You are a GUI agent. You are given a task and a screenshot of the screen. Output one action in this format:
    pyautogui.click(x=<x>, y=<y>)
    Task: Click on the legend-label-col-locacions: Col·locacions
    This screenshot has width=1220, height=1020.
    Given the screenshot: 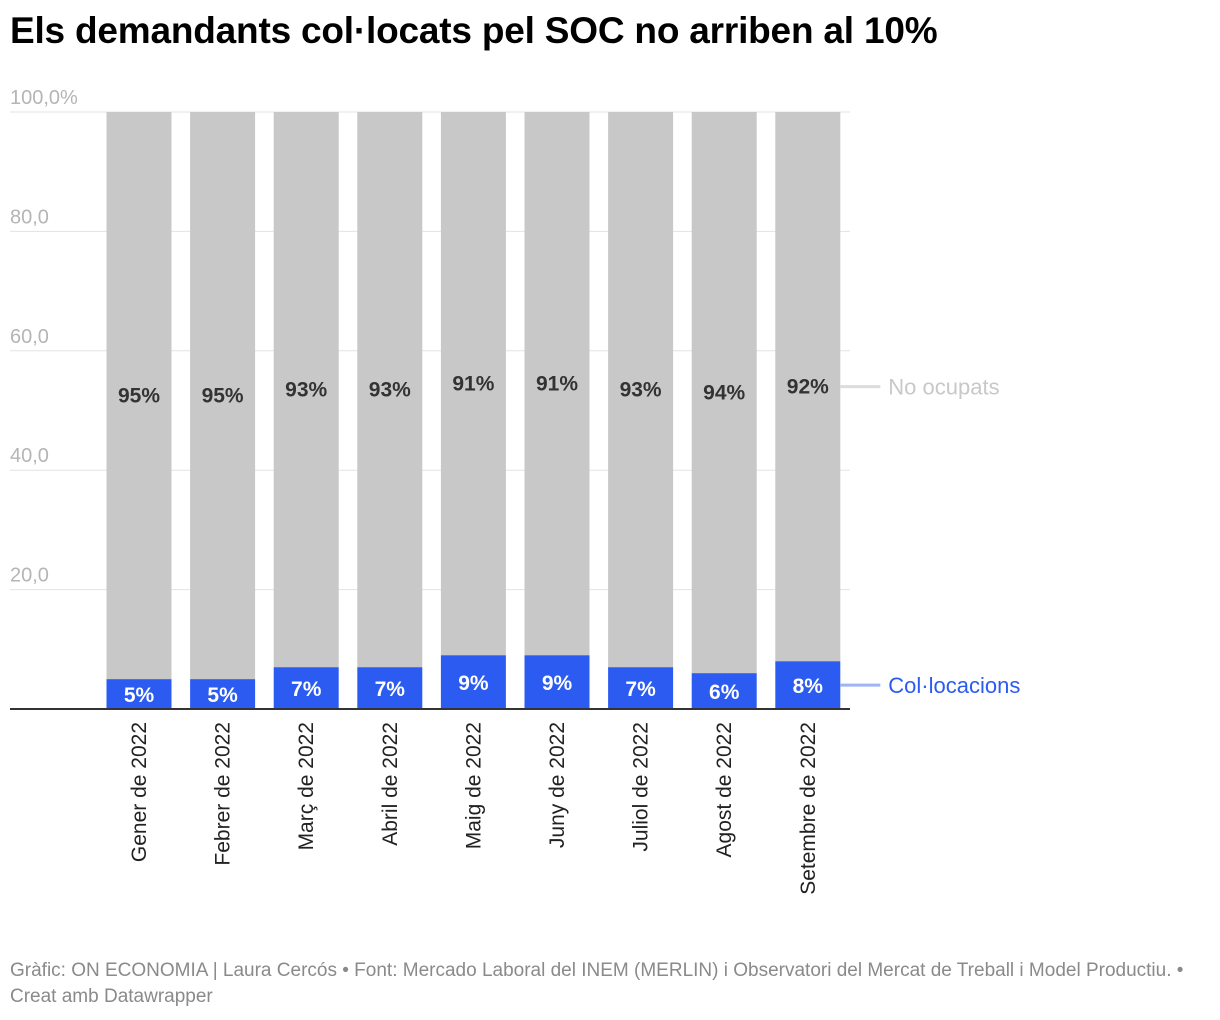 What is the action you would take?
    pyautogui.click(x=954, y=685)
    